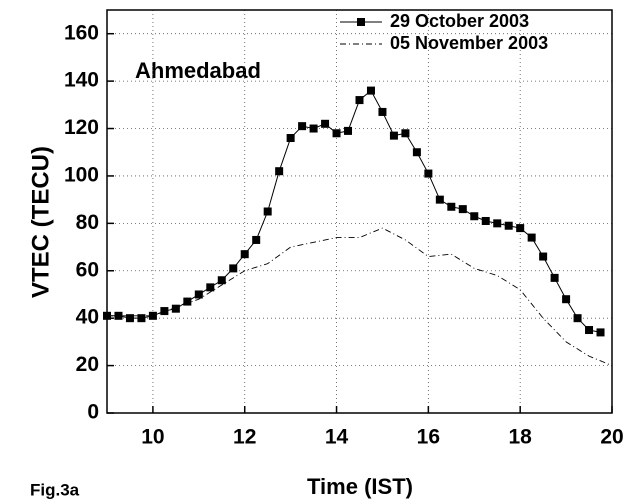 This screenshot has width=630, height=504. I want to click on y-tick-label: 100, so click(81, 174).